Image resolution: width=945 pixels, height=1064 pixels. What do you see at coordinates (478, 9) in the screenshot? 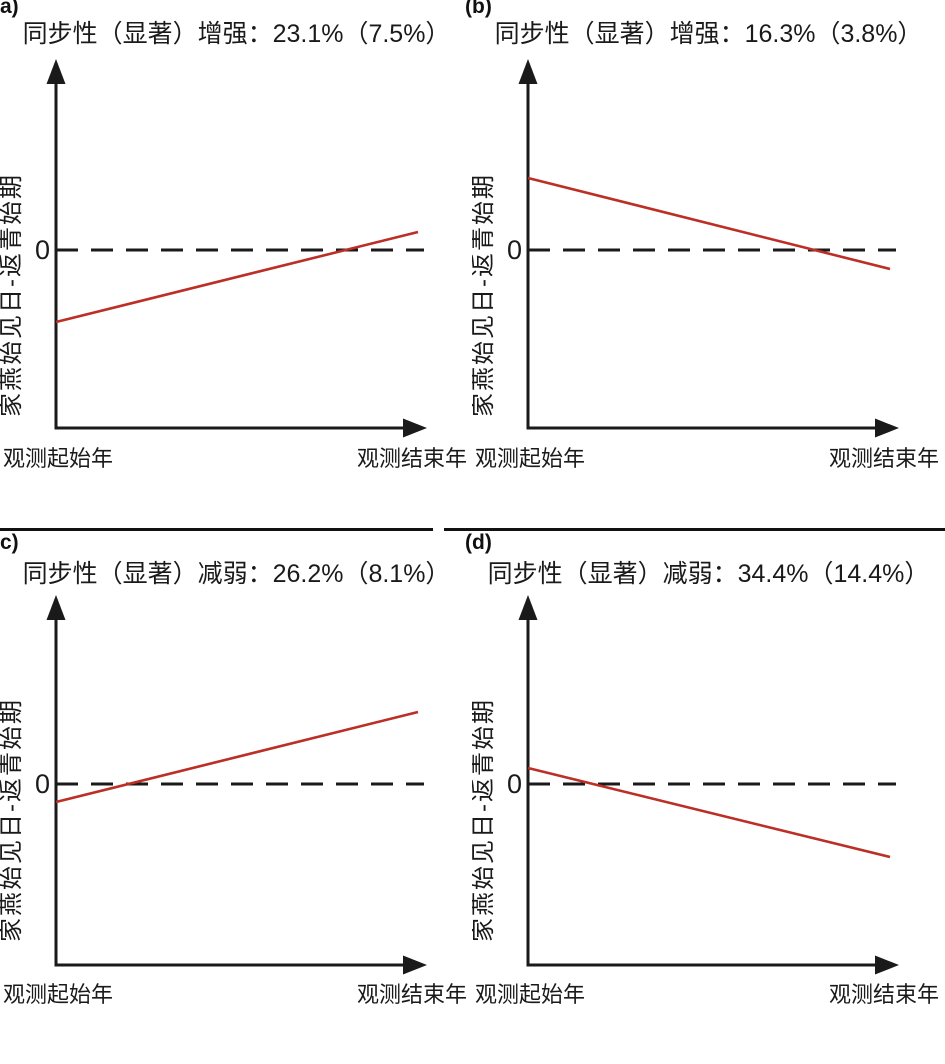
I see `panel-label: (b)` at bounding box center [478, 9].